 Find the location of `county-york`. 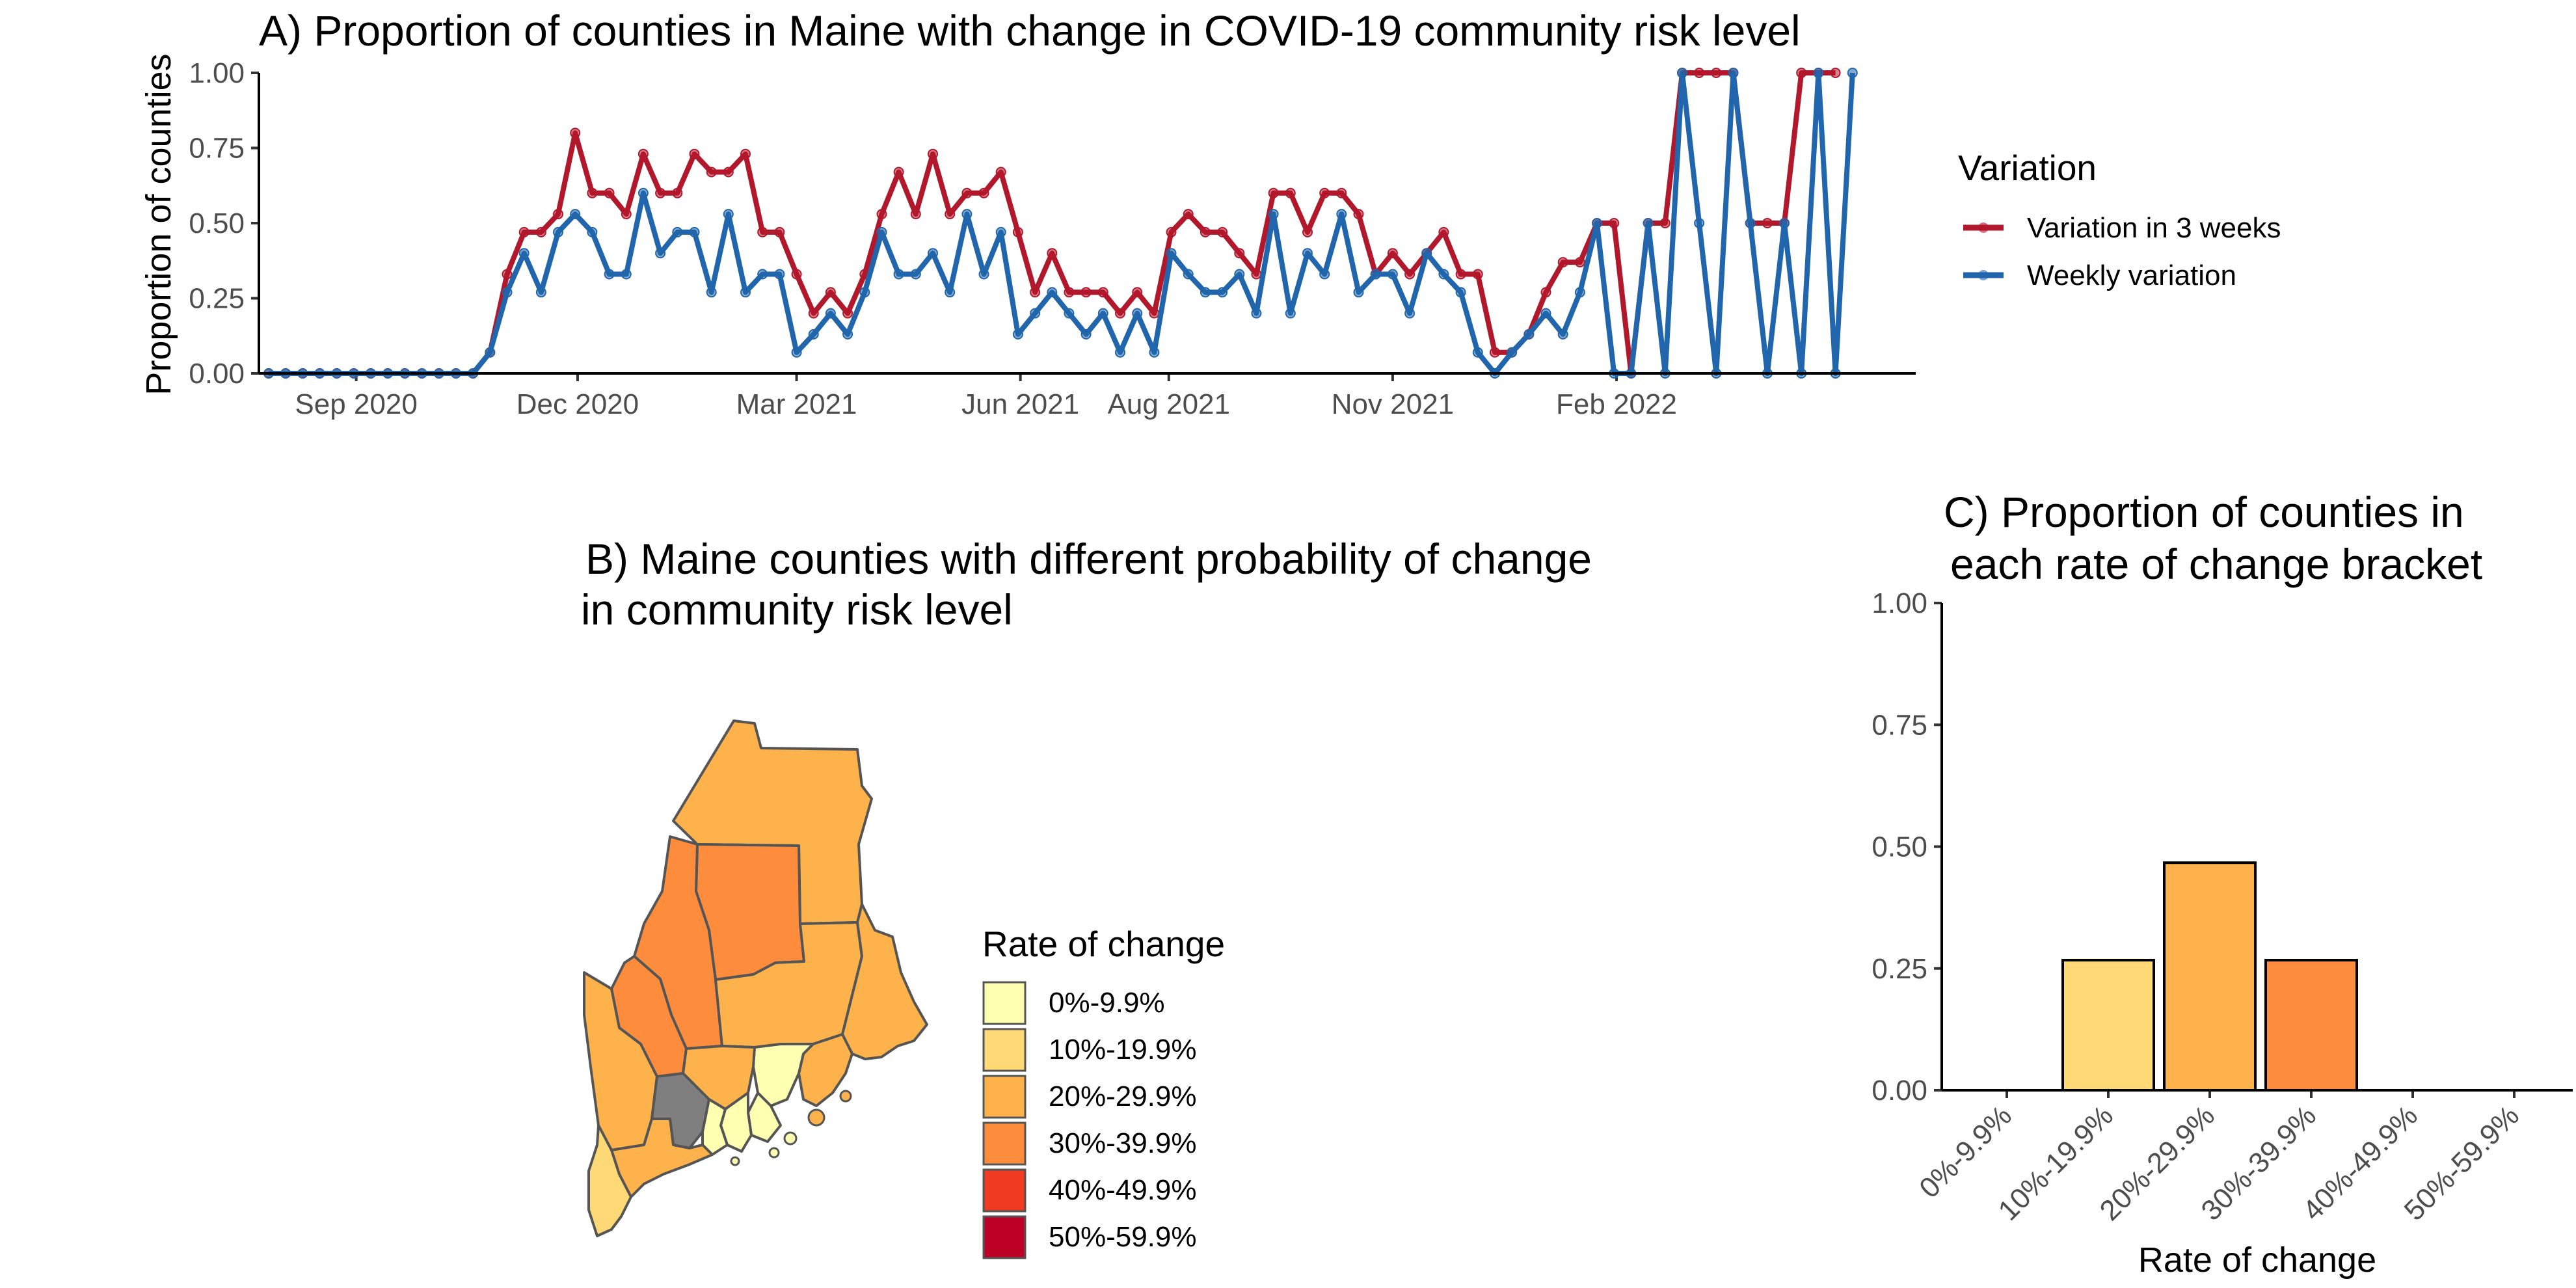

county-york is located at coordinates (609, 1180).